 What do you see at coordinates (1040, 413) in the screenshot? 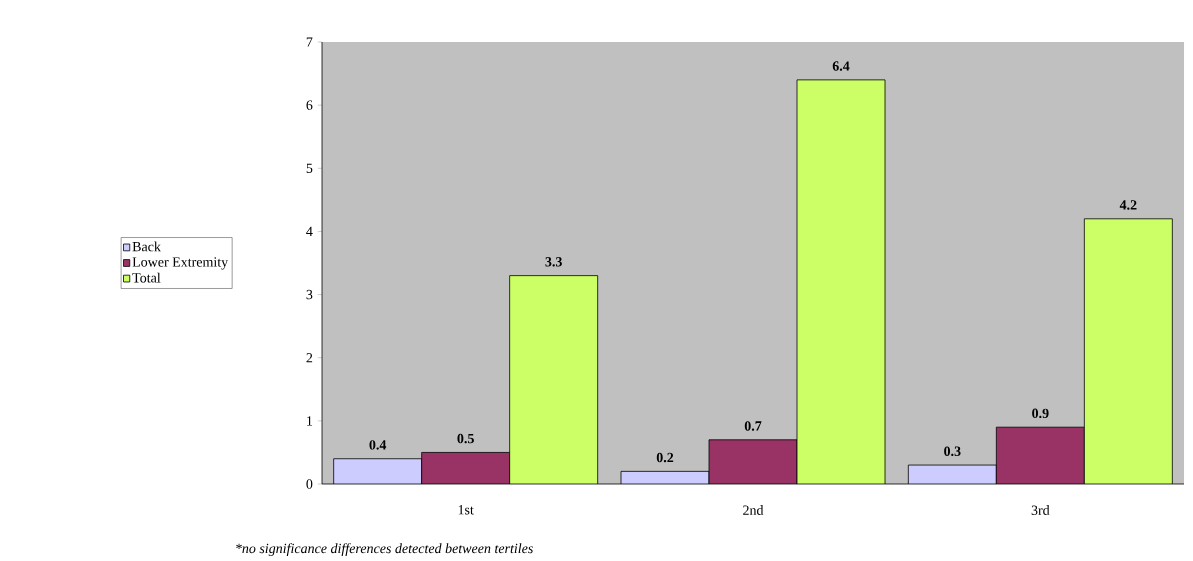
I see `data-label: 0.9` at bounding box center [1040, 413].